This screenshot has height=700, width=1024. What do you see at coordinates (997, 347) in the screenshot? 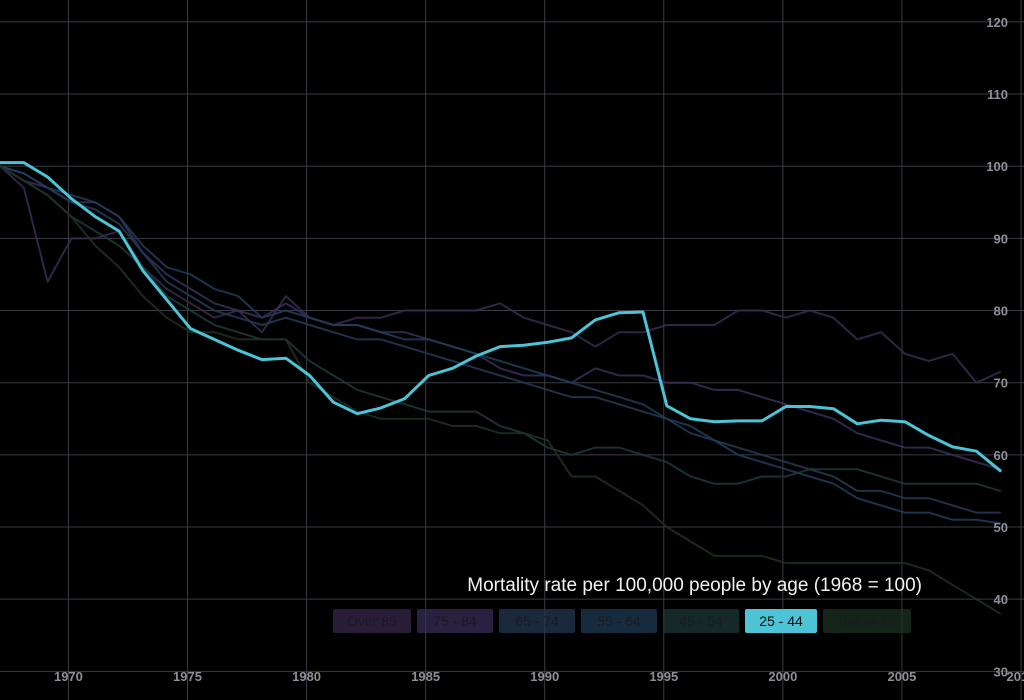
I see `y-axis-ticks: 30 40 50 60 70 80 90 100 110 120` at bounding box center [997, 347].